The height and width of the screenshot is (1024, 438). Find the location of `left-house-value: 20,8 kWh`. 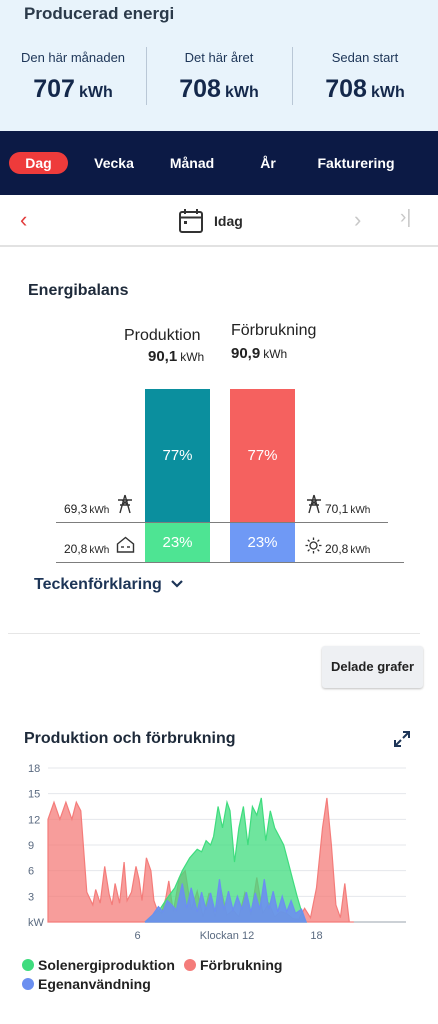

left-house-value: 20,8 kWh is located at coordinates (87, 549).